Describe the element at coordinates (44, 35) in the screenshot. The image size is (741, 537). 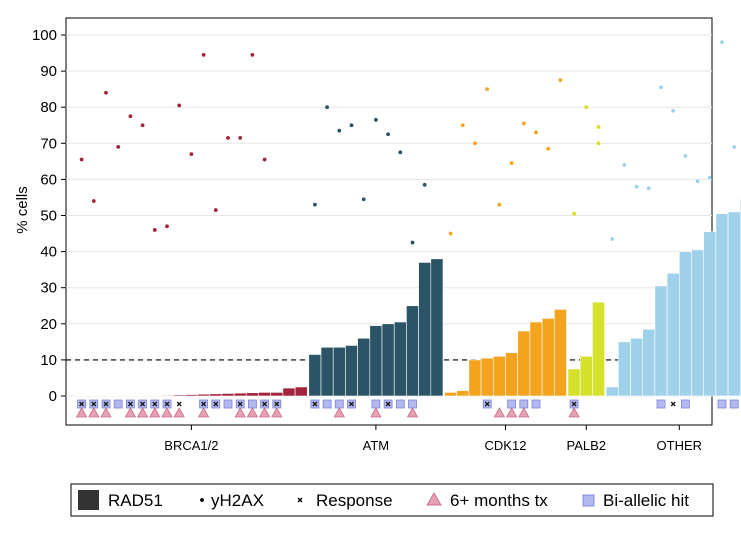
I see `y-tick-label: 100` at that location.